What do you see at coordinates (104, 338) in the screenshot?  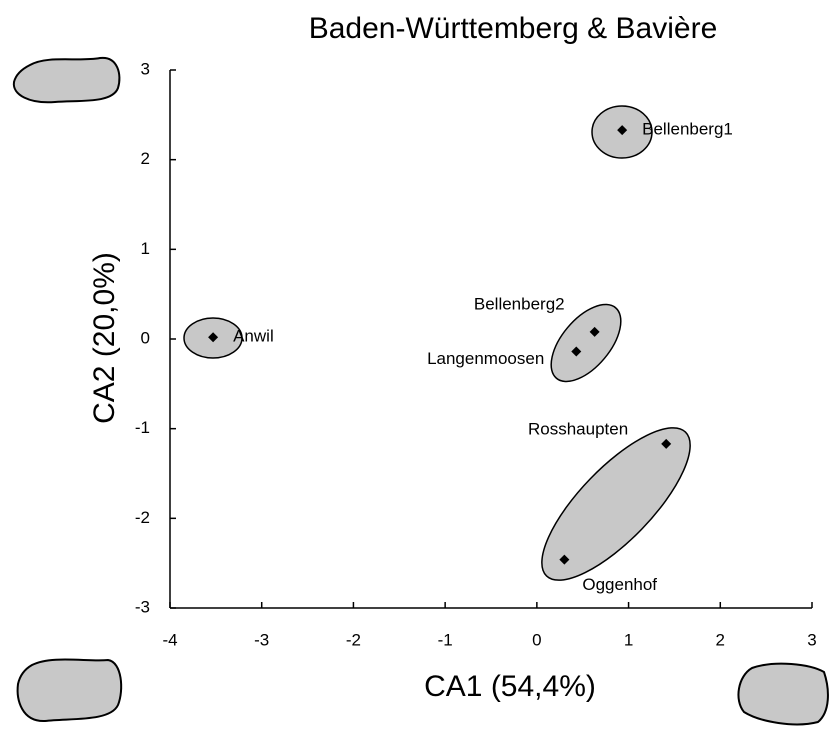 I see `y-axis-title: CA2 (20,0%)` at bounding box center [104, 338].